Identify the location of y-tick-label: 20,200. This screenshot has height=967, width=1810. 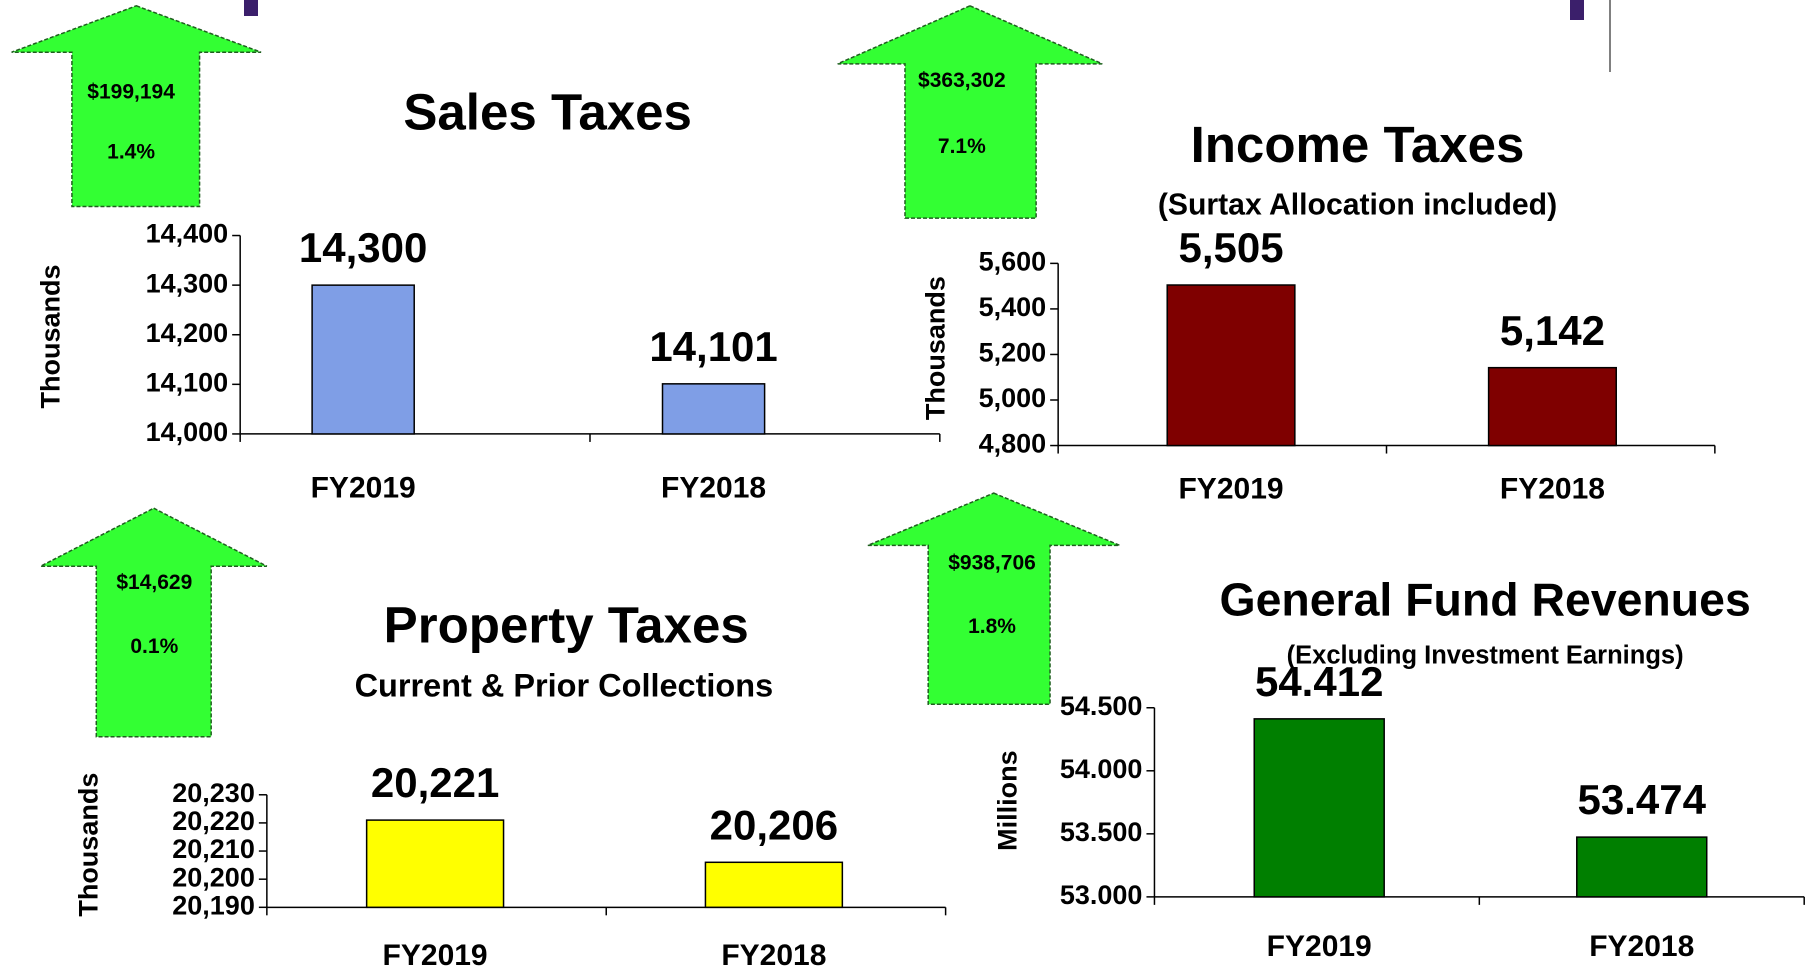
(213, 877).